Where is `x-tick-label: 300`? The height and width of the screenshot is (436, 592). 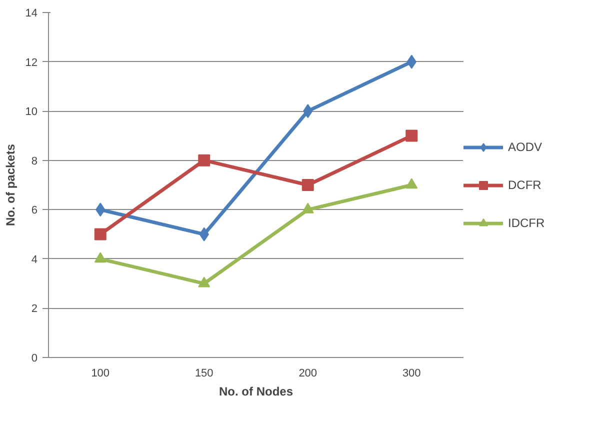 x-tick-label: 300 is located at coordinates (411, 374).